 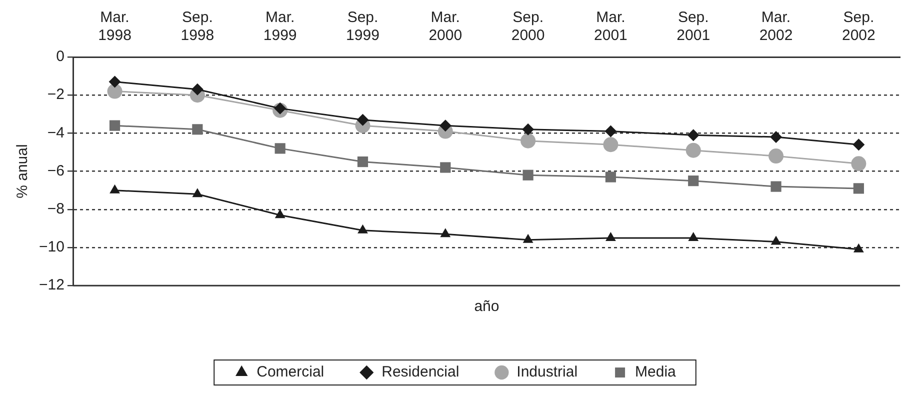 I want to click on y-tick-label: −4, so click(x=55, y=133).